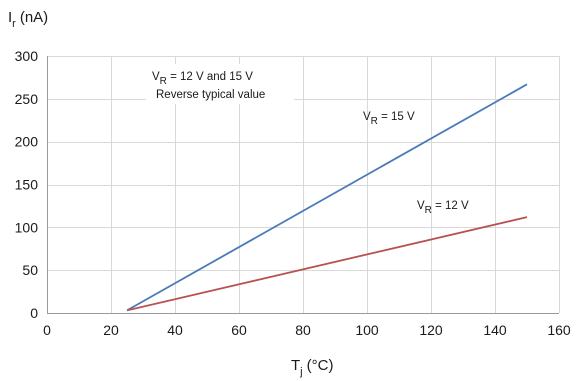  I want to click on annotation-box-line1: VR = 12 V and 15 V, so click(202, 79).